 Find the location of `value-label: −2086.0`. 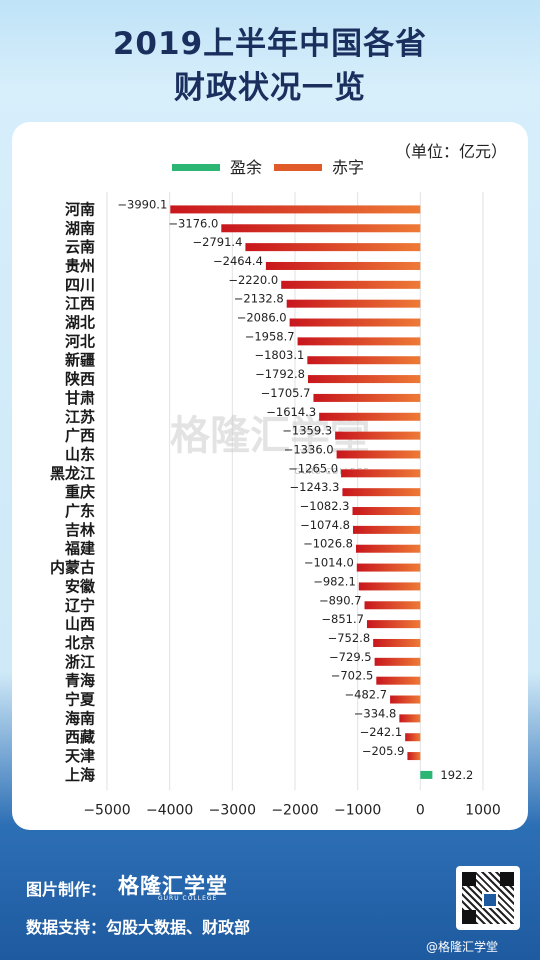

value-label: −2086.0 is located at coordinates (262, 318).